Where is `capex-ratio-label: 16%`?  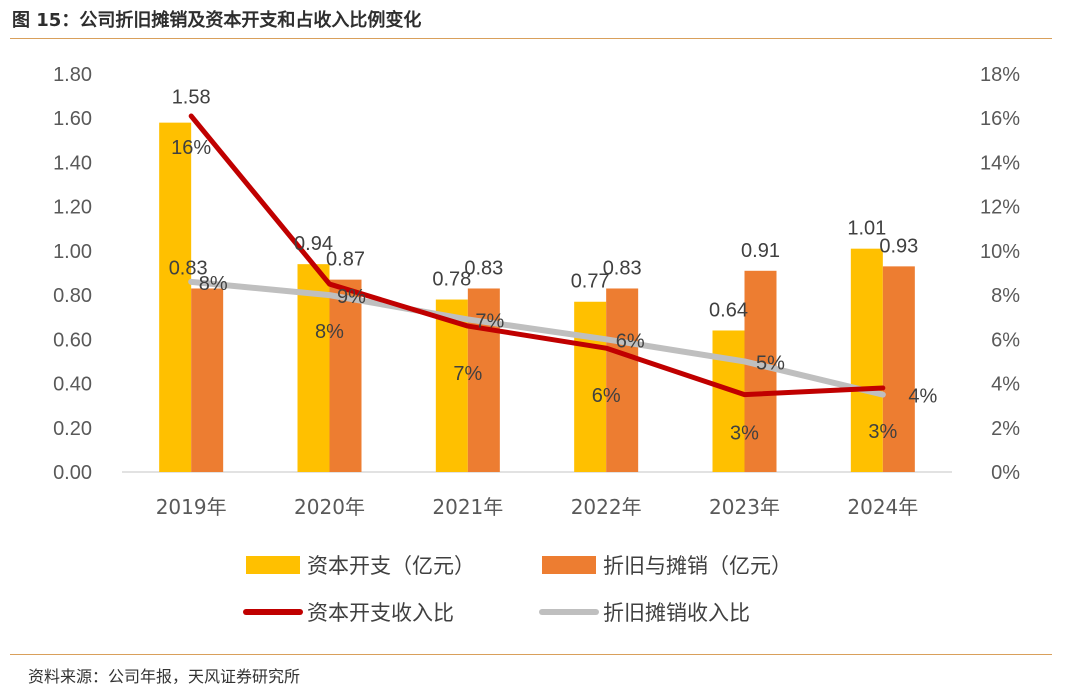
capex-ratio-label: 16% is located at coordinates (191, 148).